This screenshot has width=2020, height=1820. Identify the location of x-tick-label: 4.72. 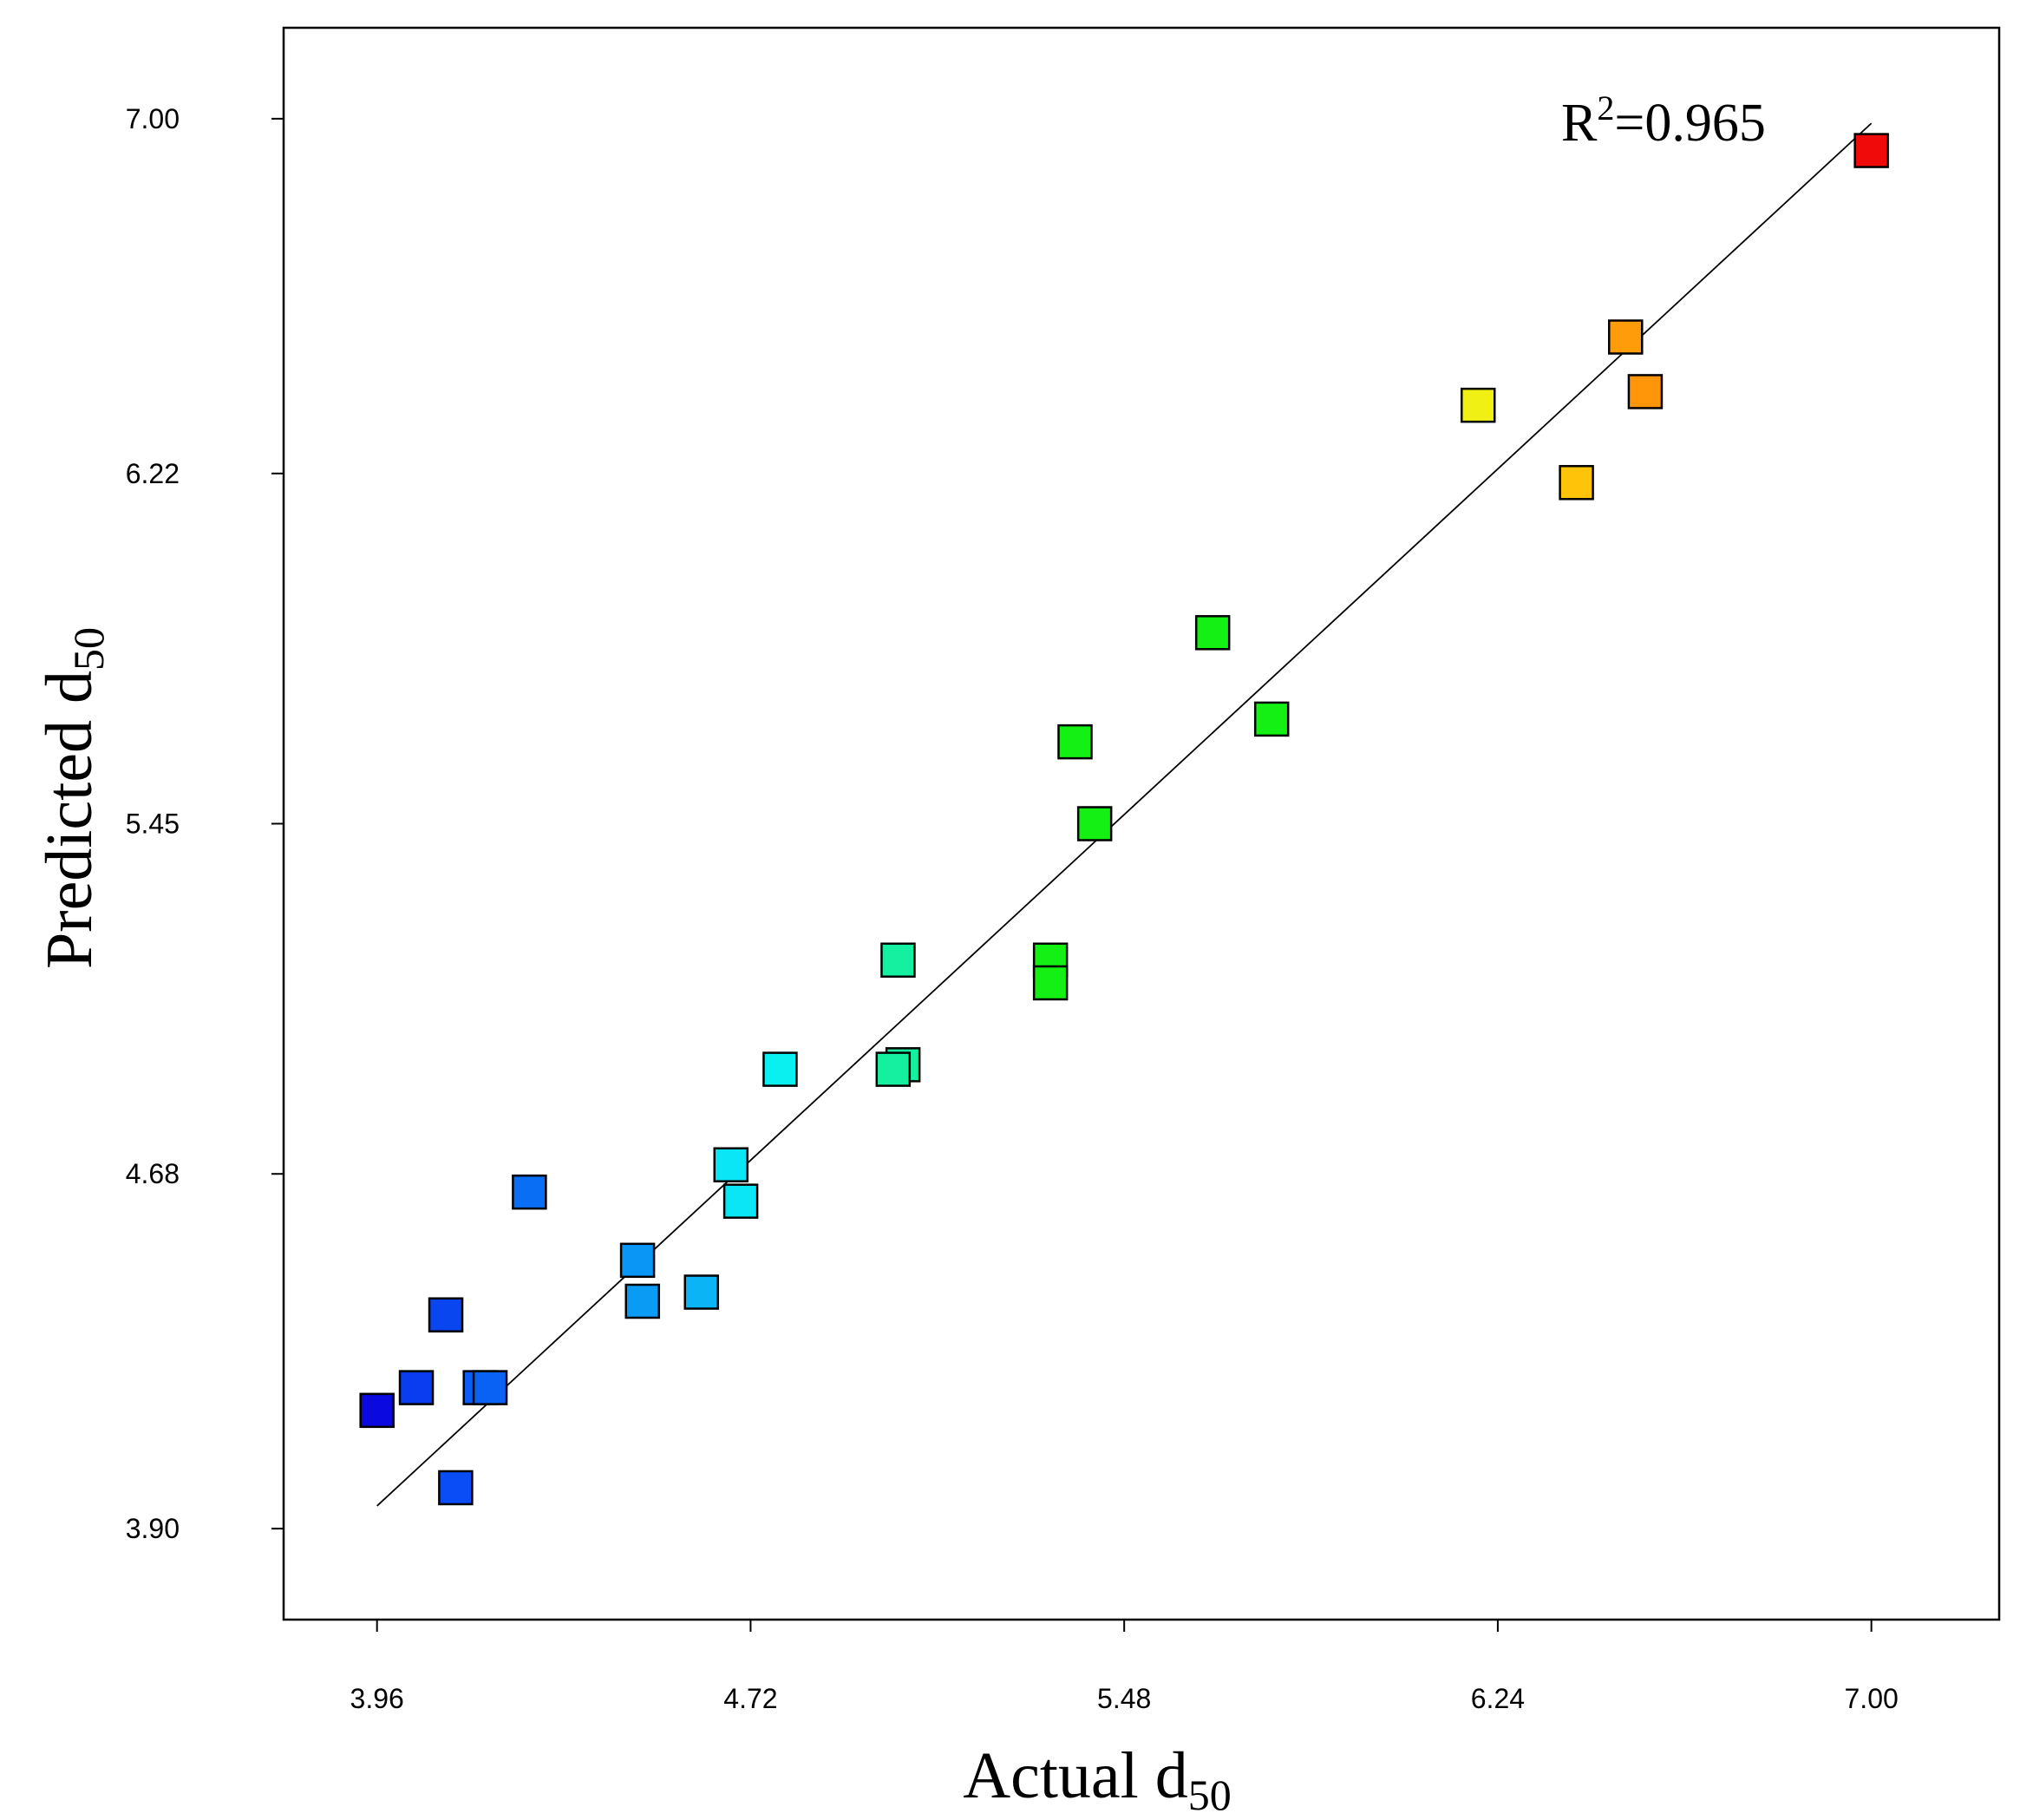
(750, 1698).